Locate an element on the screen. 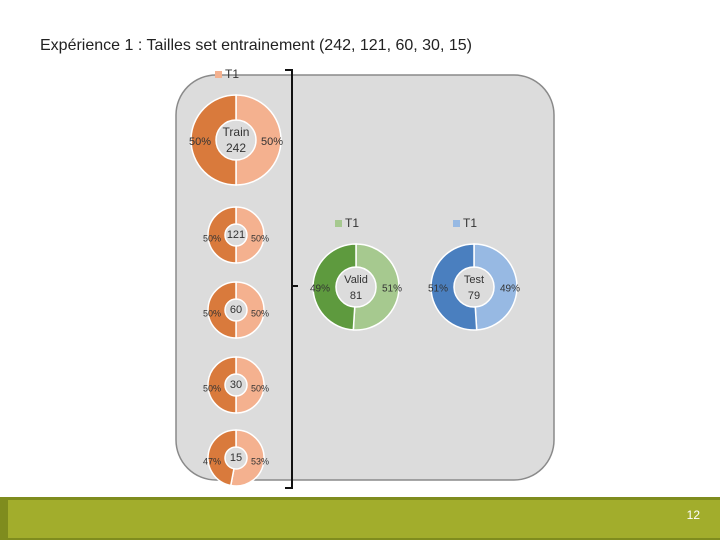  center-value: 15 is located at coordinates (236, 458).